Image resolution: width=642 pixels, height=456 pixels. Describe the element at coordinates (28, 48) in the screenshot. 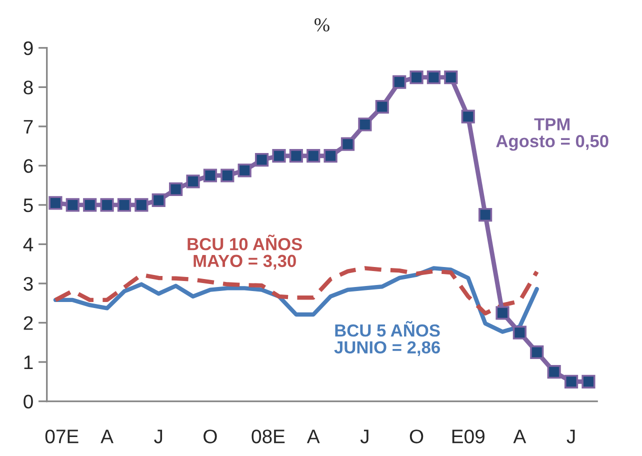

I see `y-tick-label: 9` at that location.